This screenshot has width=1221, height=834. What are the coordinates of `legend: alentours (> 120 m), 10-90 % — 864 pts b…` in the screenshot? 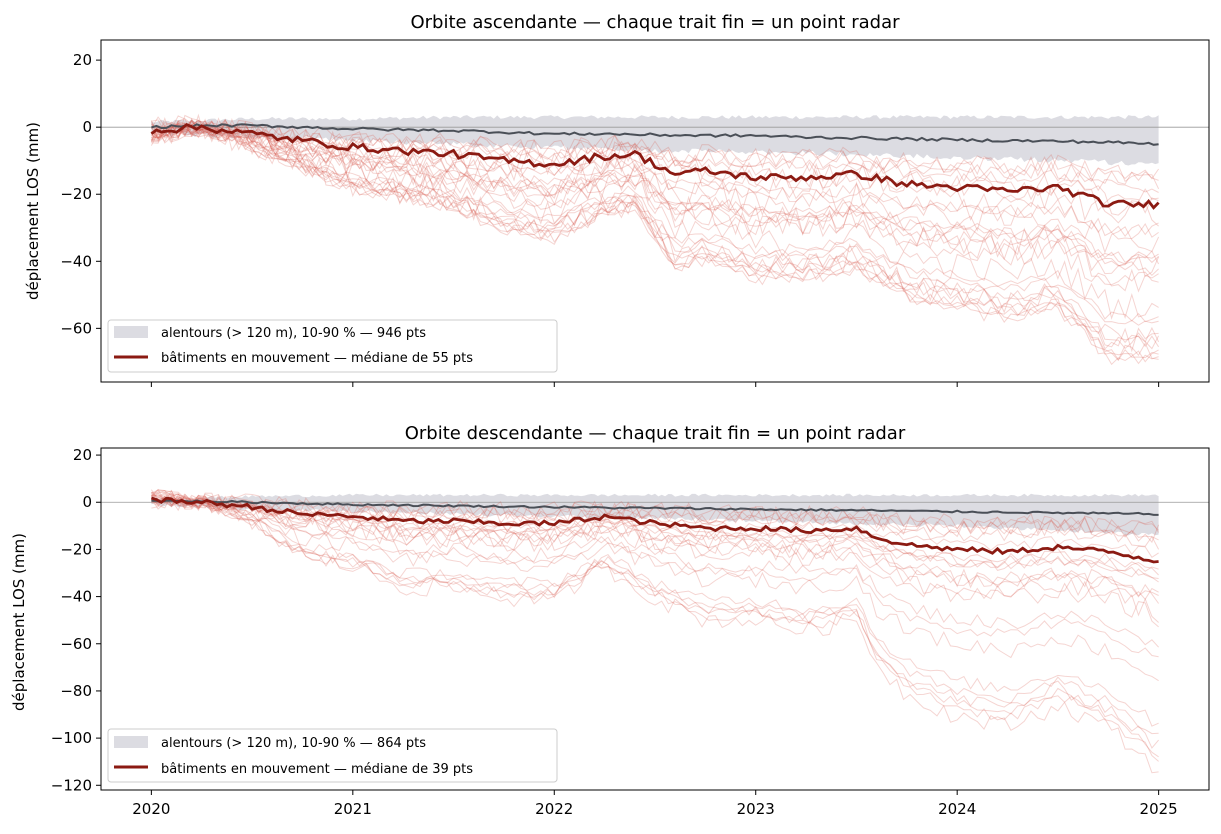 It's located at (332, 755).